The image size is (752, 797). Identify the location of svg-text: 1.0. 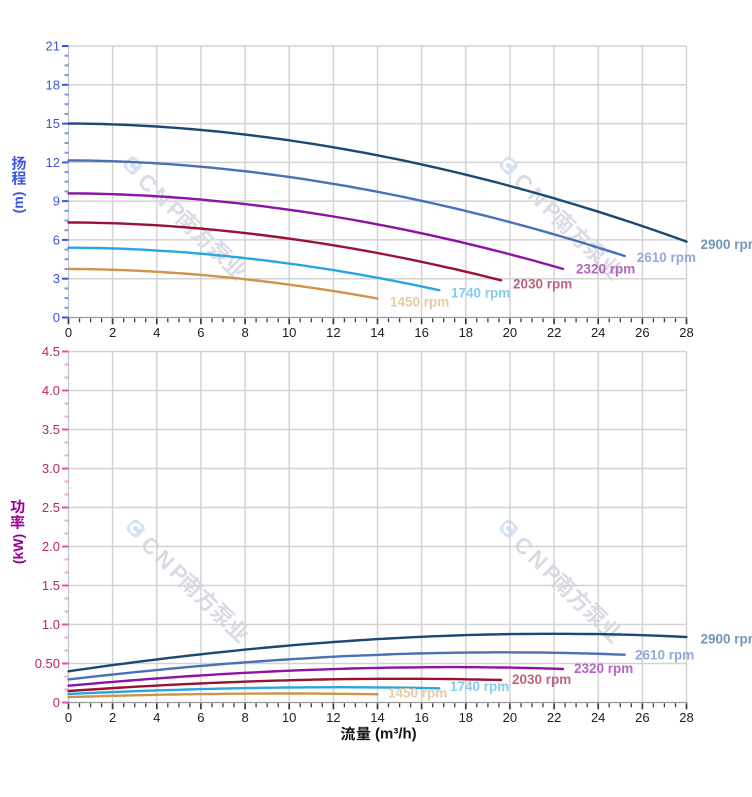
(51, 624).